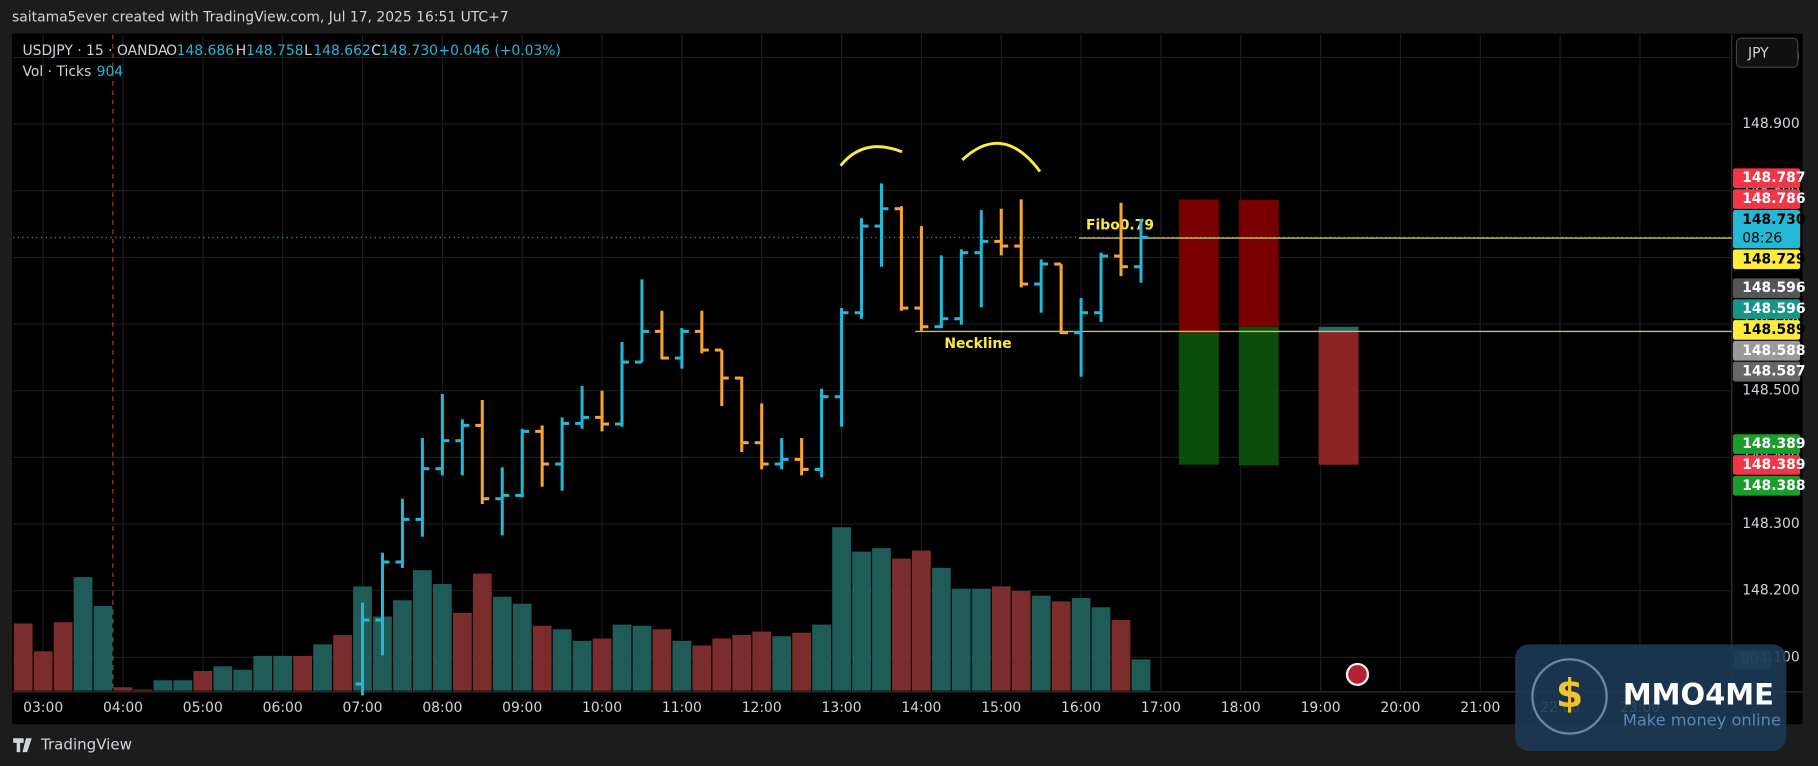  I want to click on x-tick-label: 06:00, so click(283, 708).